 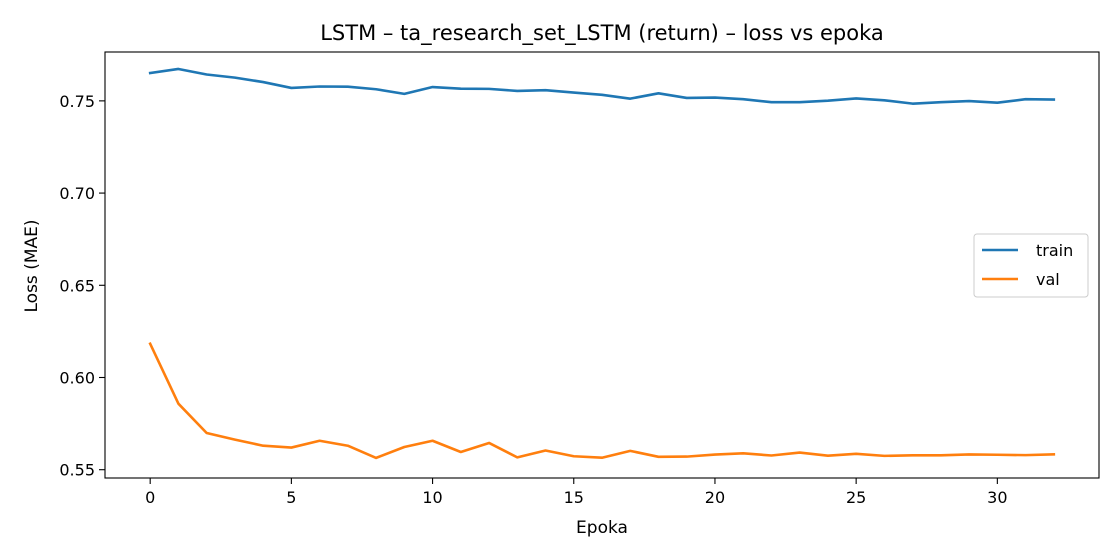 What do you see at coordinates (856, 497) in the screenshot?
I see `x-tick-label: 25` at bounding box center [856, 497].